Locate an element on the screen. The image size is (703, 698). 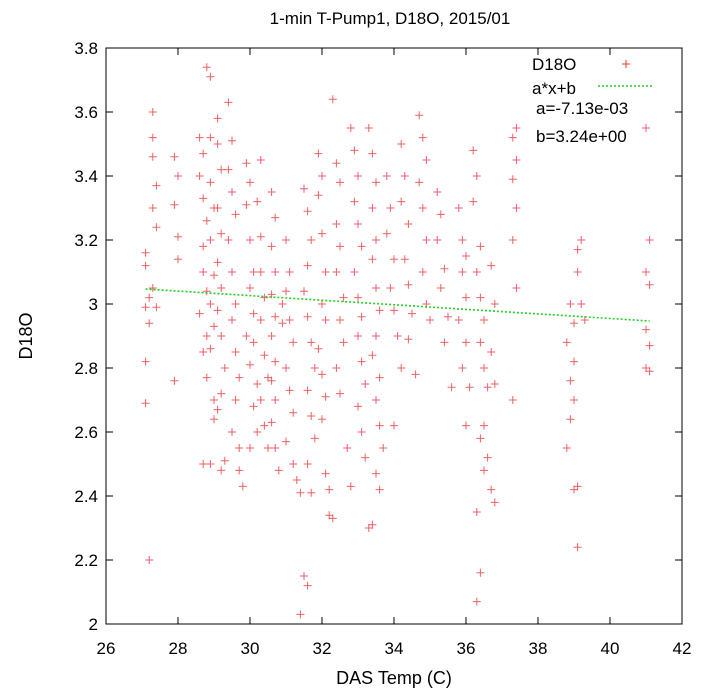
legend-label-fit: a*x+b is located at coordinates (554, 88).